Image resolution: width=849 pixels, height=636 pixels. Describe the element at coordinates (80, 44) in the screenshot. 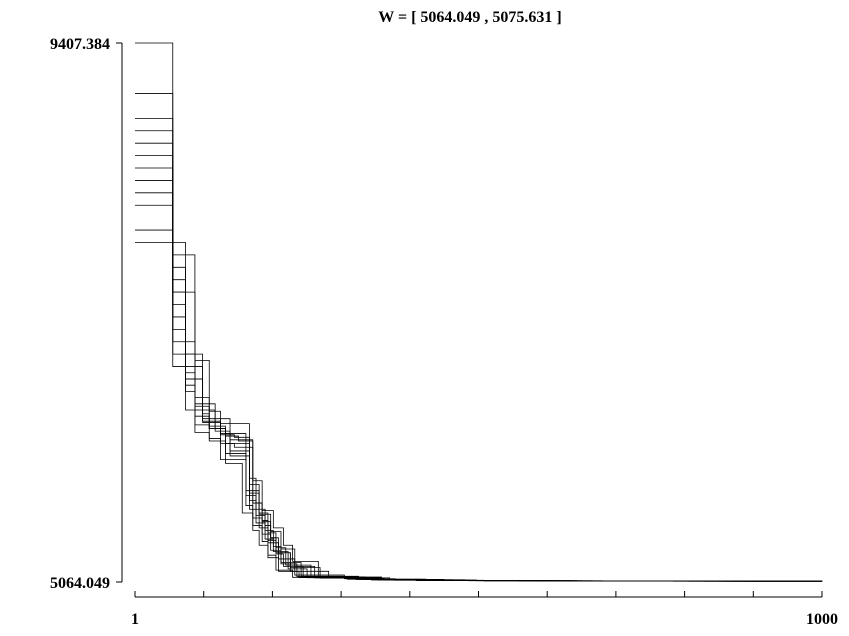

I see `y-tick-label-max: 9407.384` at that location.